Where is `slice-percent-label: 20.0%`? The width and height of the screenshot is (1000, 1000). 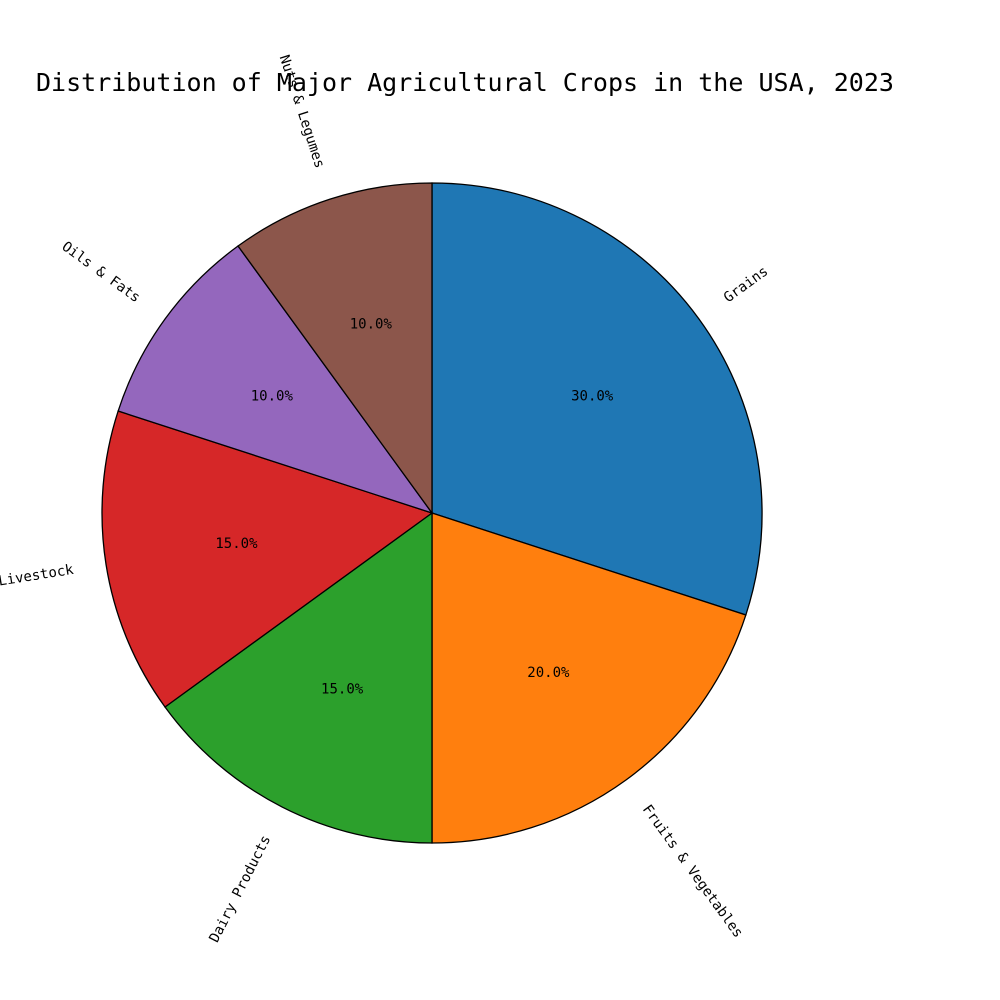 slice-percent-label: 20.0% is located at coordinates (548, 673).